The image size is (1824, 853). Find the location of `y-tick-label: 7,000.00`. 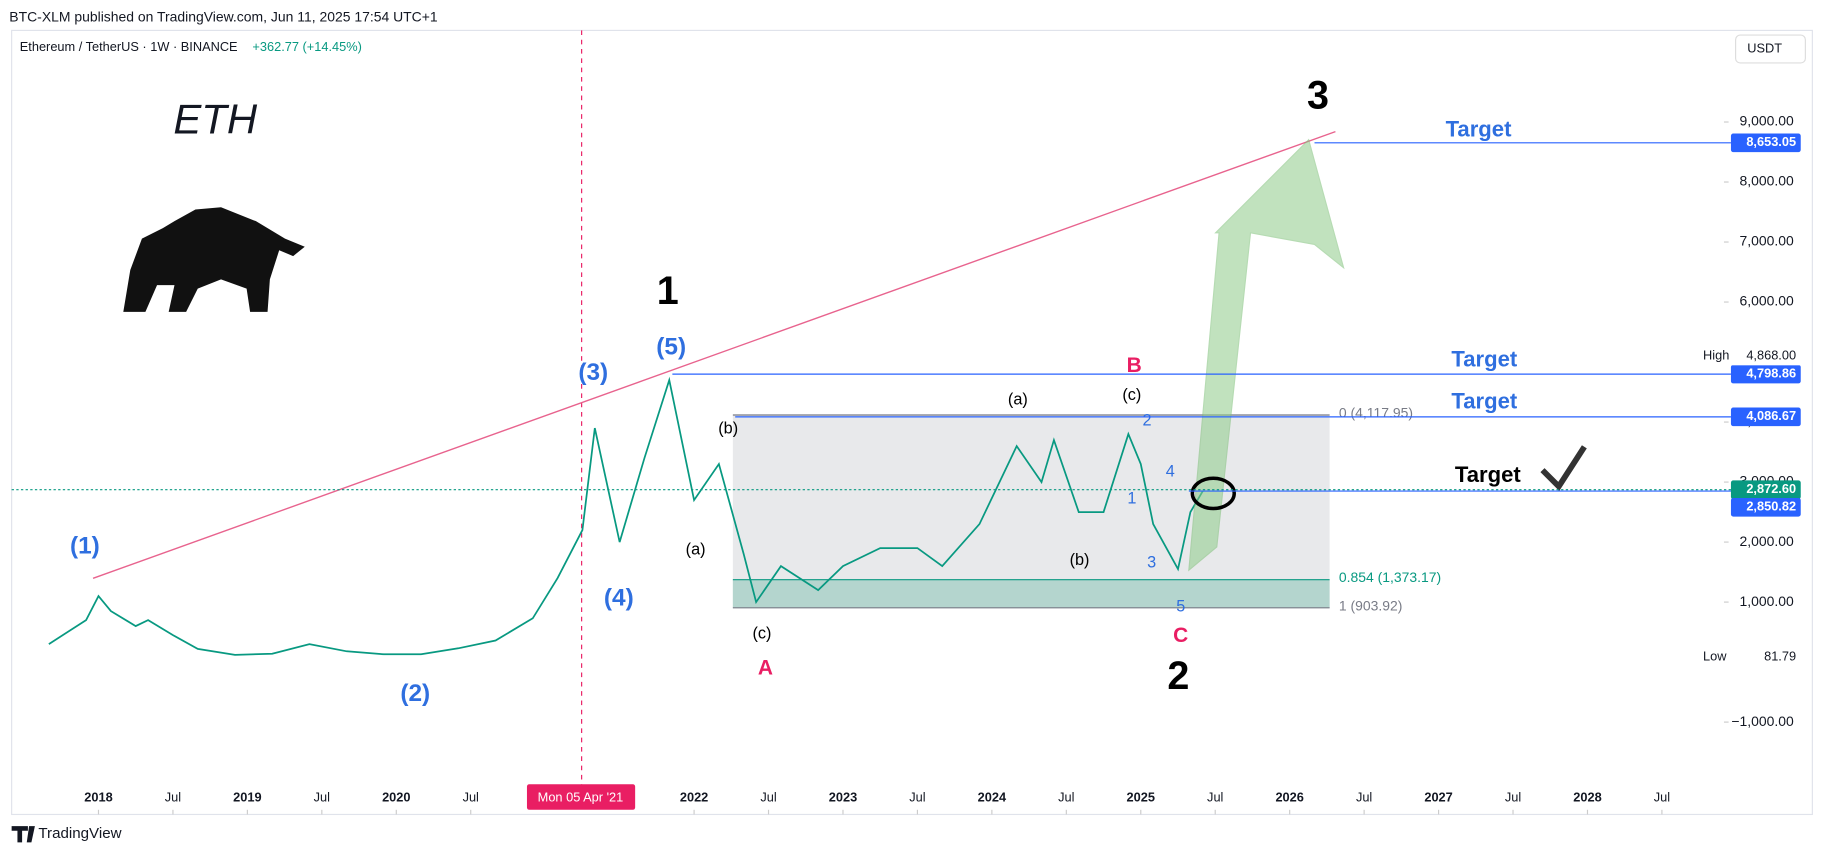

y-tick-label: 7,000.00 is located at coordinates (1766, 241).